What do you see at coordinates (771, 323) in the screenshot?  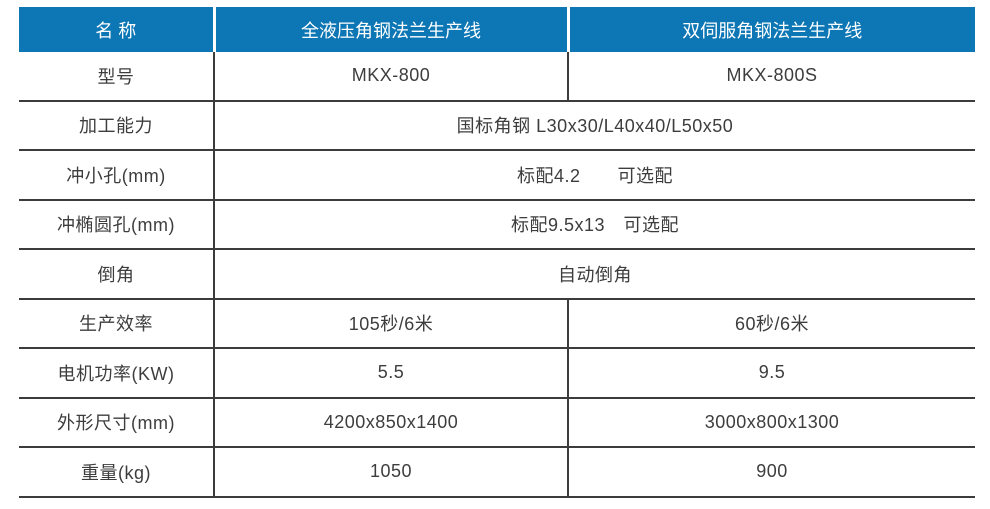 I see `row-value-product2: 60秒/6米` at bounding box center [771, 323].